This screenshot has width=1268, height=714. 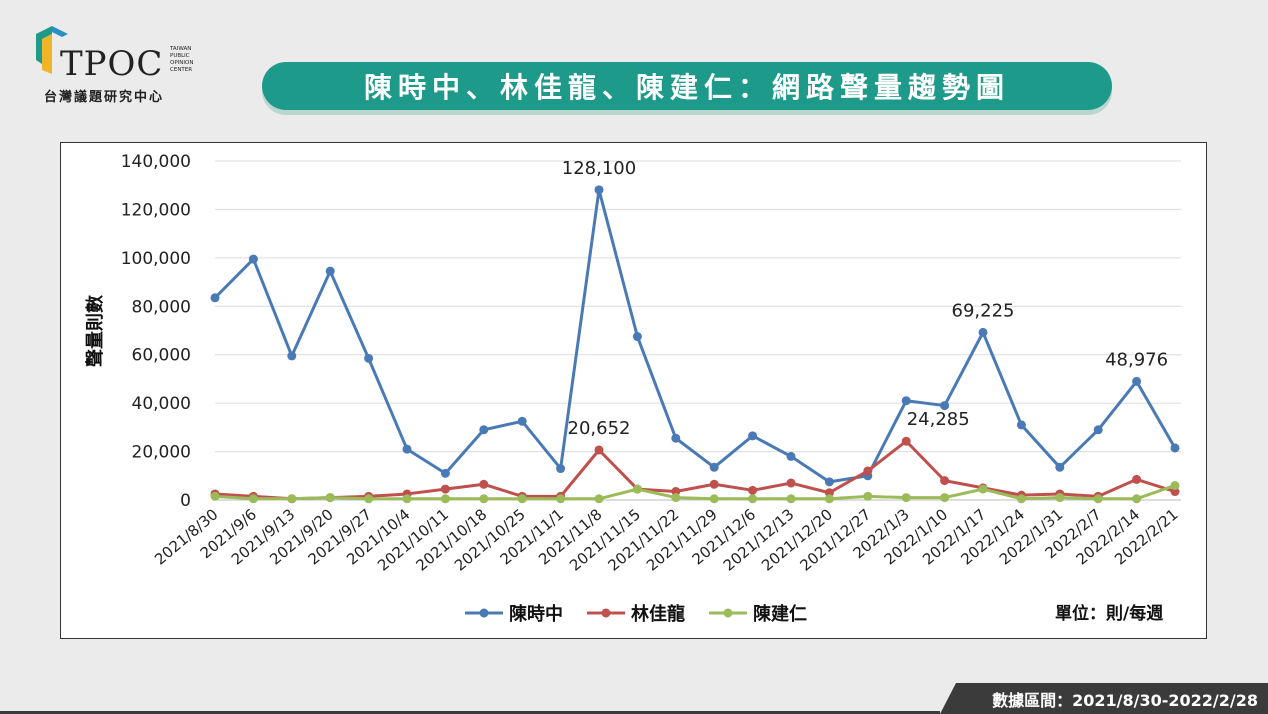 I want to click on date-range-label: 數據區間：2021/8/30-2022/2/28, so click(x=1125, y=700).